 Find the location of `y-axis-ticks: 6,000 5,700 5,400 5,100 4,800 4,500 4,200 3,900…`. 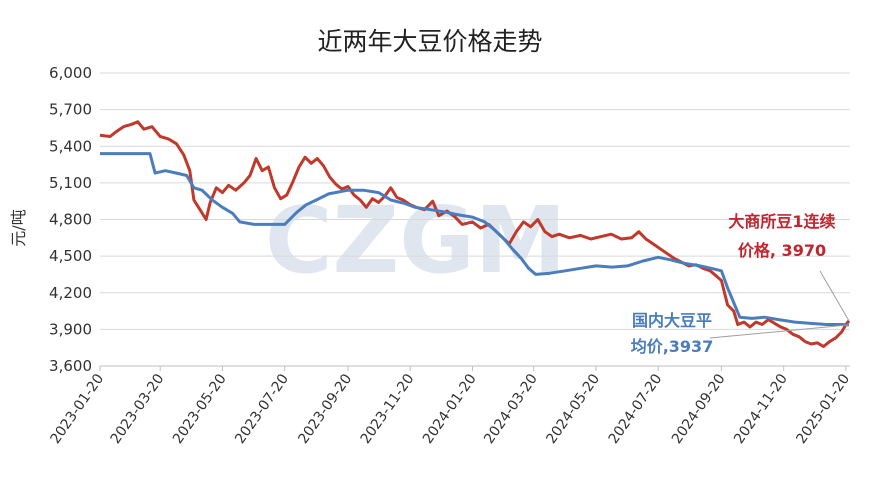

y-axis-ticks: 6,000 5,700 5,400 5,100 4,800 4,500 4,200 3,900… is located at coordinates (70, 219).